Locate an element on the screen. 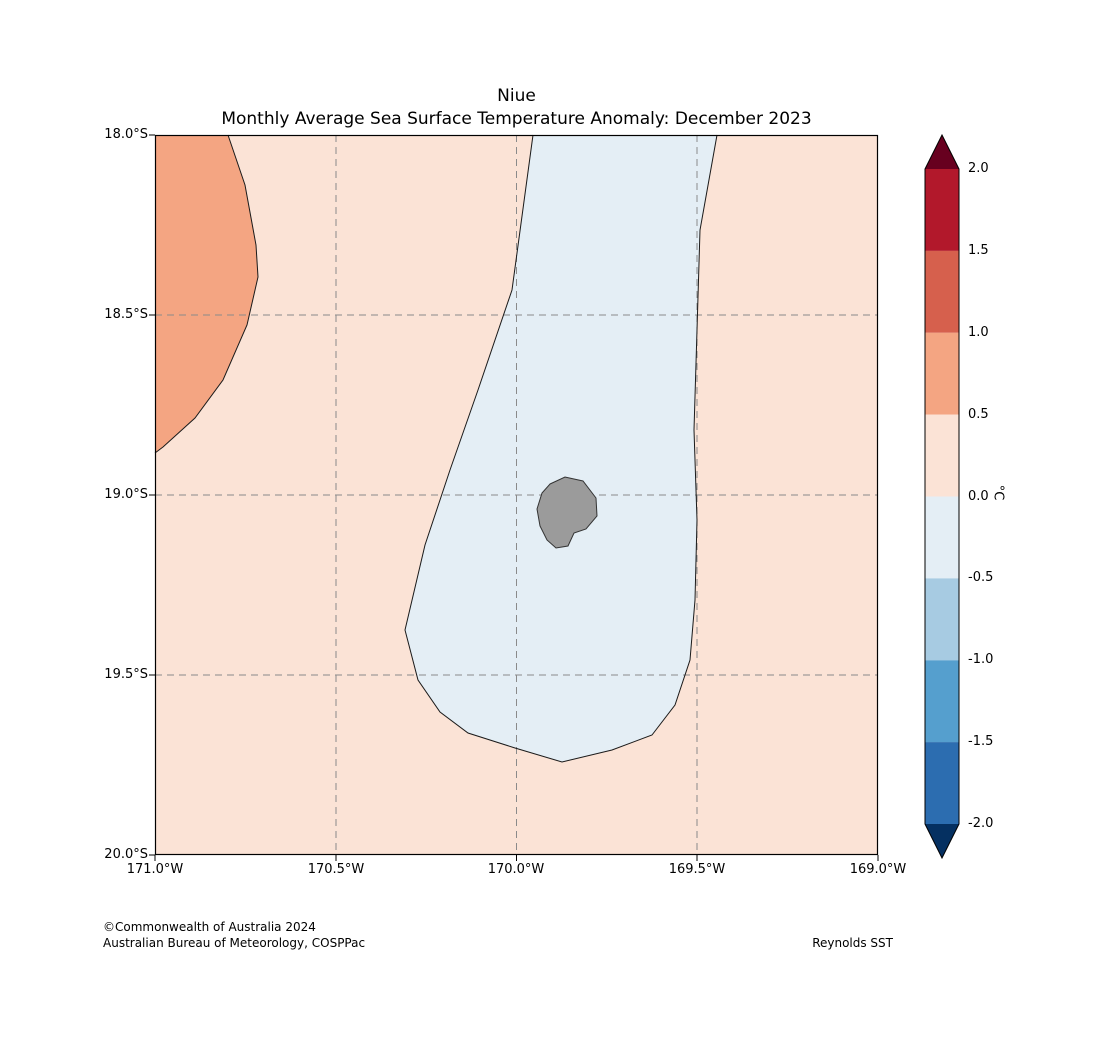 Image resolution: width=1109 pixels, height=1052 pixels. y-tick-label: 20.0°S is located at coordinates (126, 854).